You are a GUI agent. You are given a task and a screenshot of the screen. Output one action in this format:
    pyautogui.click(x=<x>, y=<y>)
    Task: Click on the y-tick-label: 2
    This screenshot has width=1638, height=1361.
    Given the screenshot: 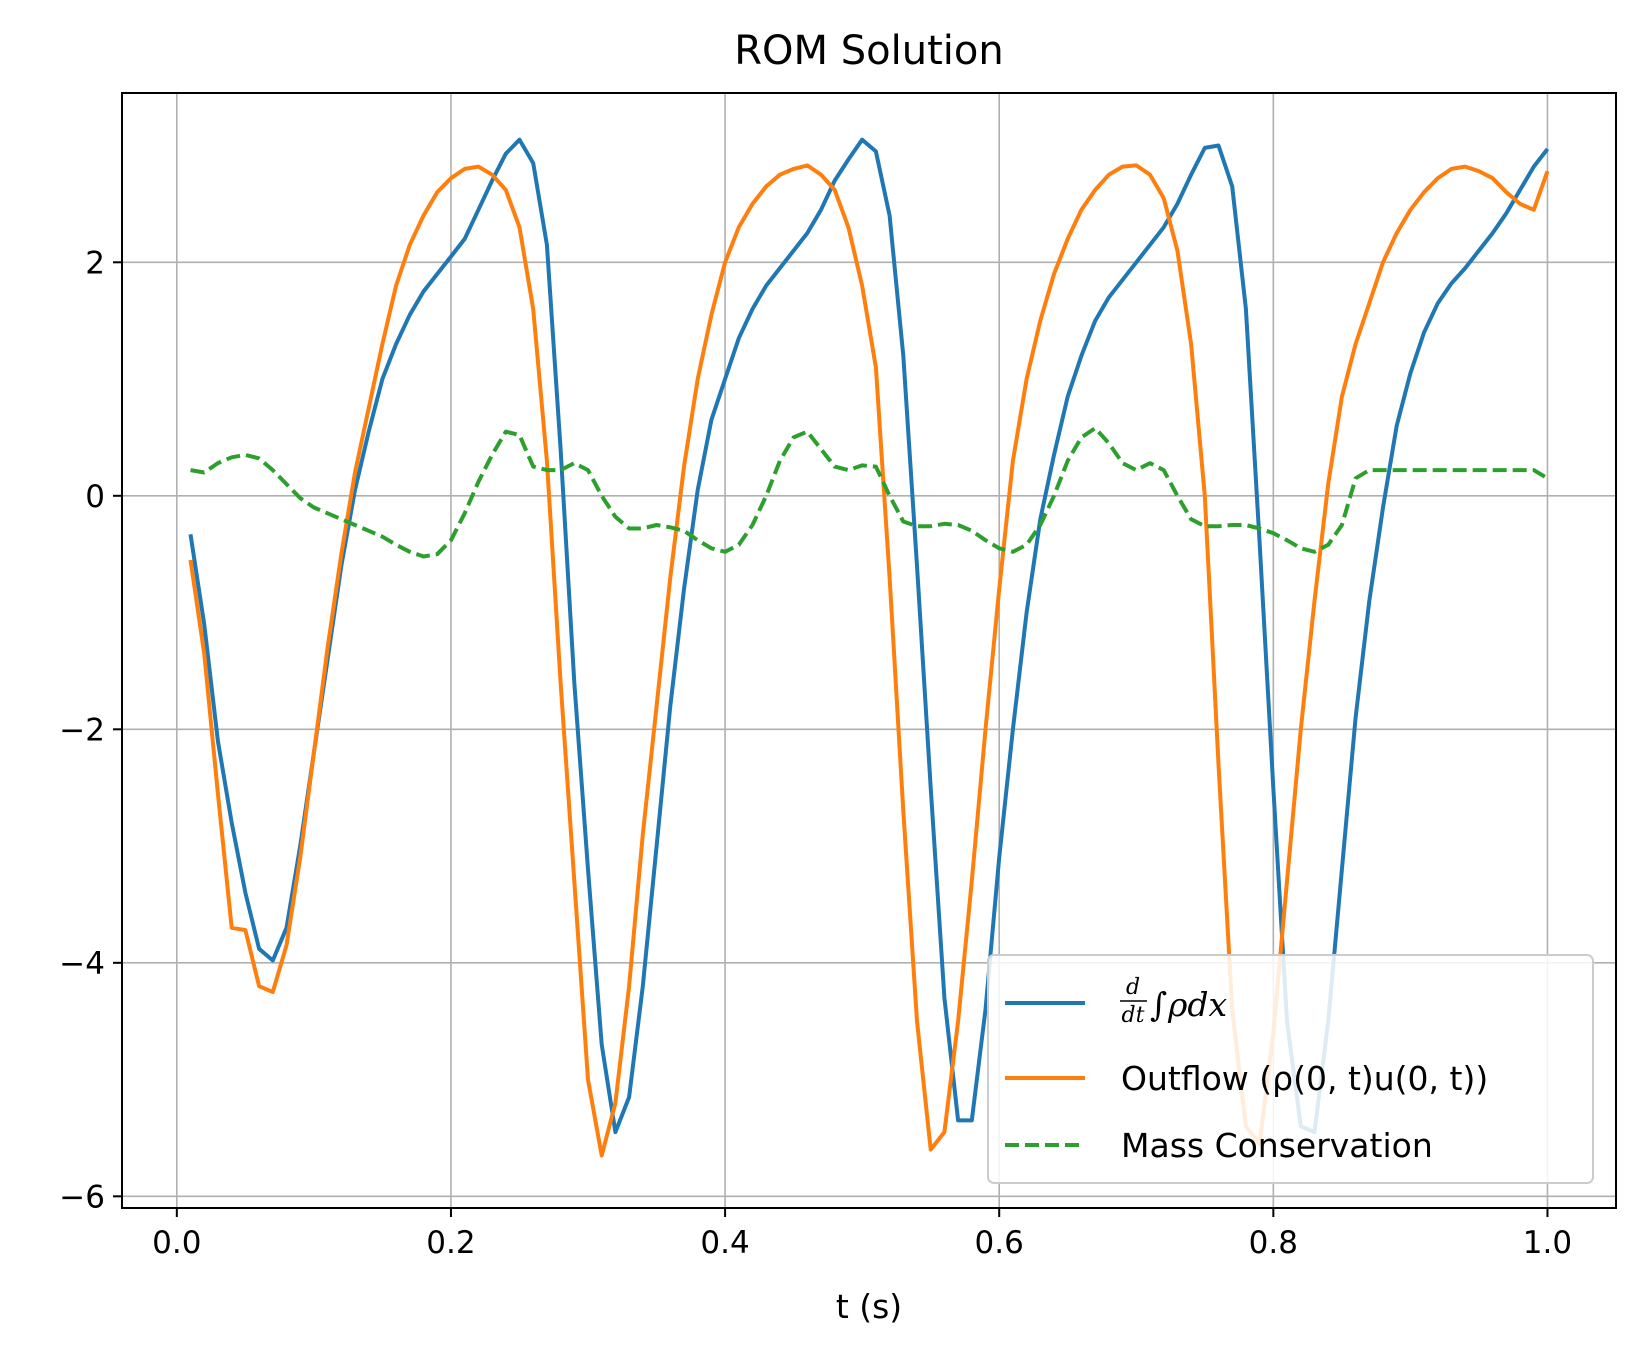 What is the action you would take?
    pyautogui.click(x=95, y=263)
    